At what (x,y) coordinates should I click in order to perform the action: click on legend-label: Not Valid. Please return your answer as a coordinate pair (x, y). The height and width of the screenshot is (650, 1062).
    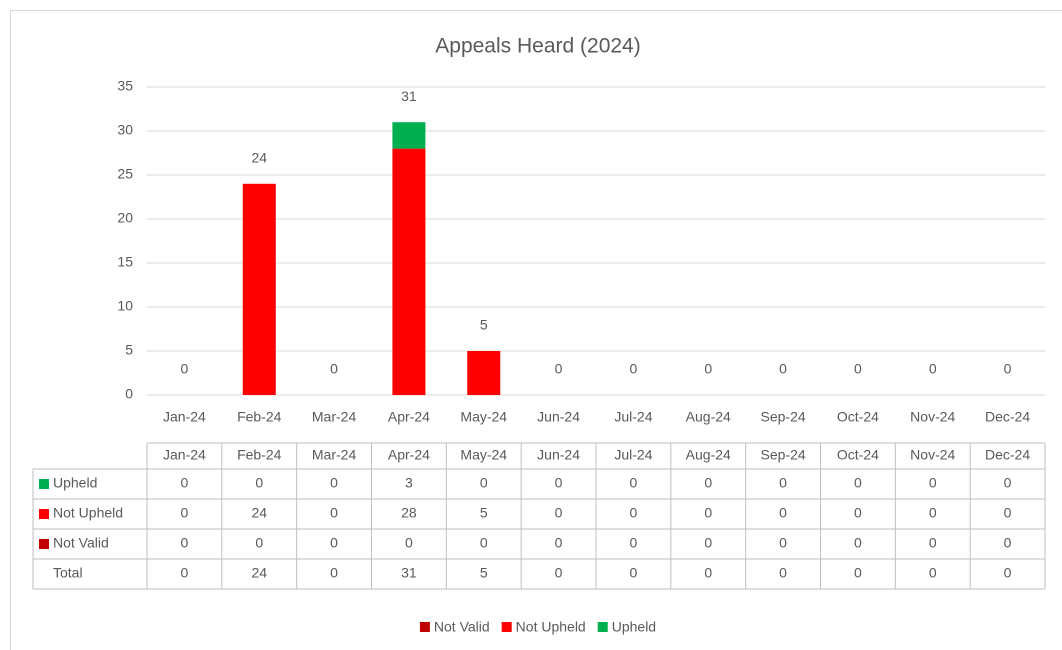
    Looking at the image, I should click on (462, 627).